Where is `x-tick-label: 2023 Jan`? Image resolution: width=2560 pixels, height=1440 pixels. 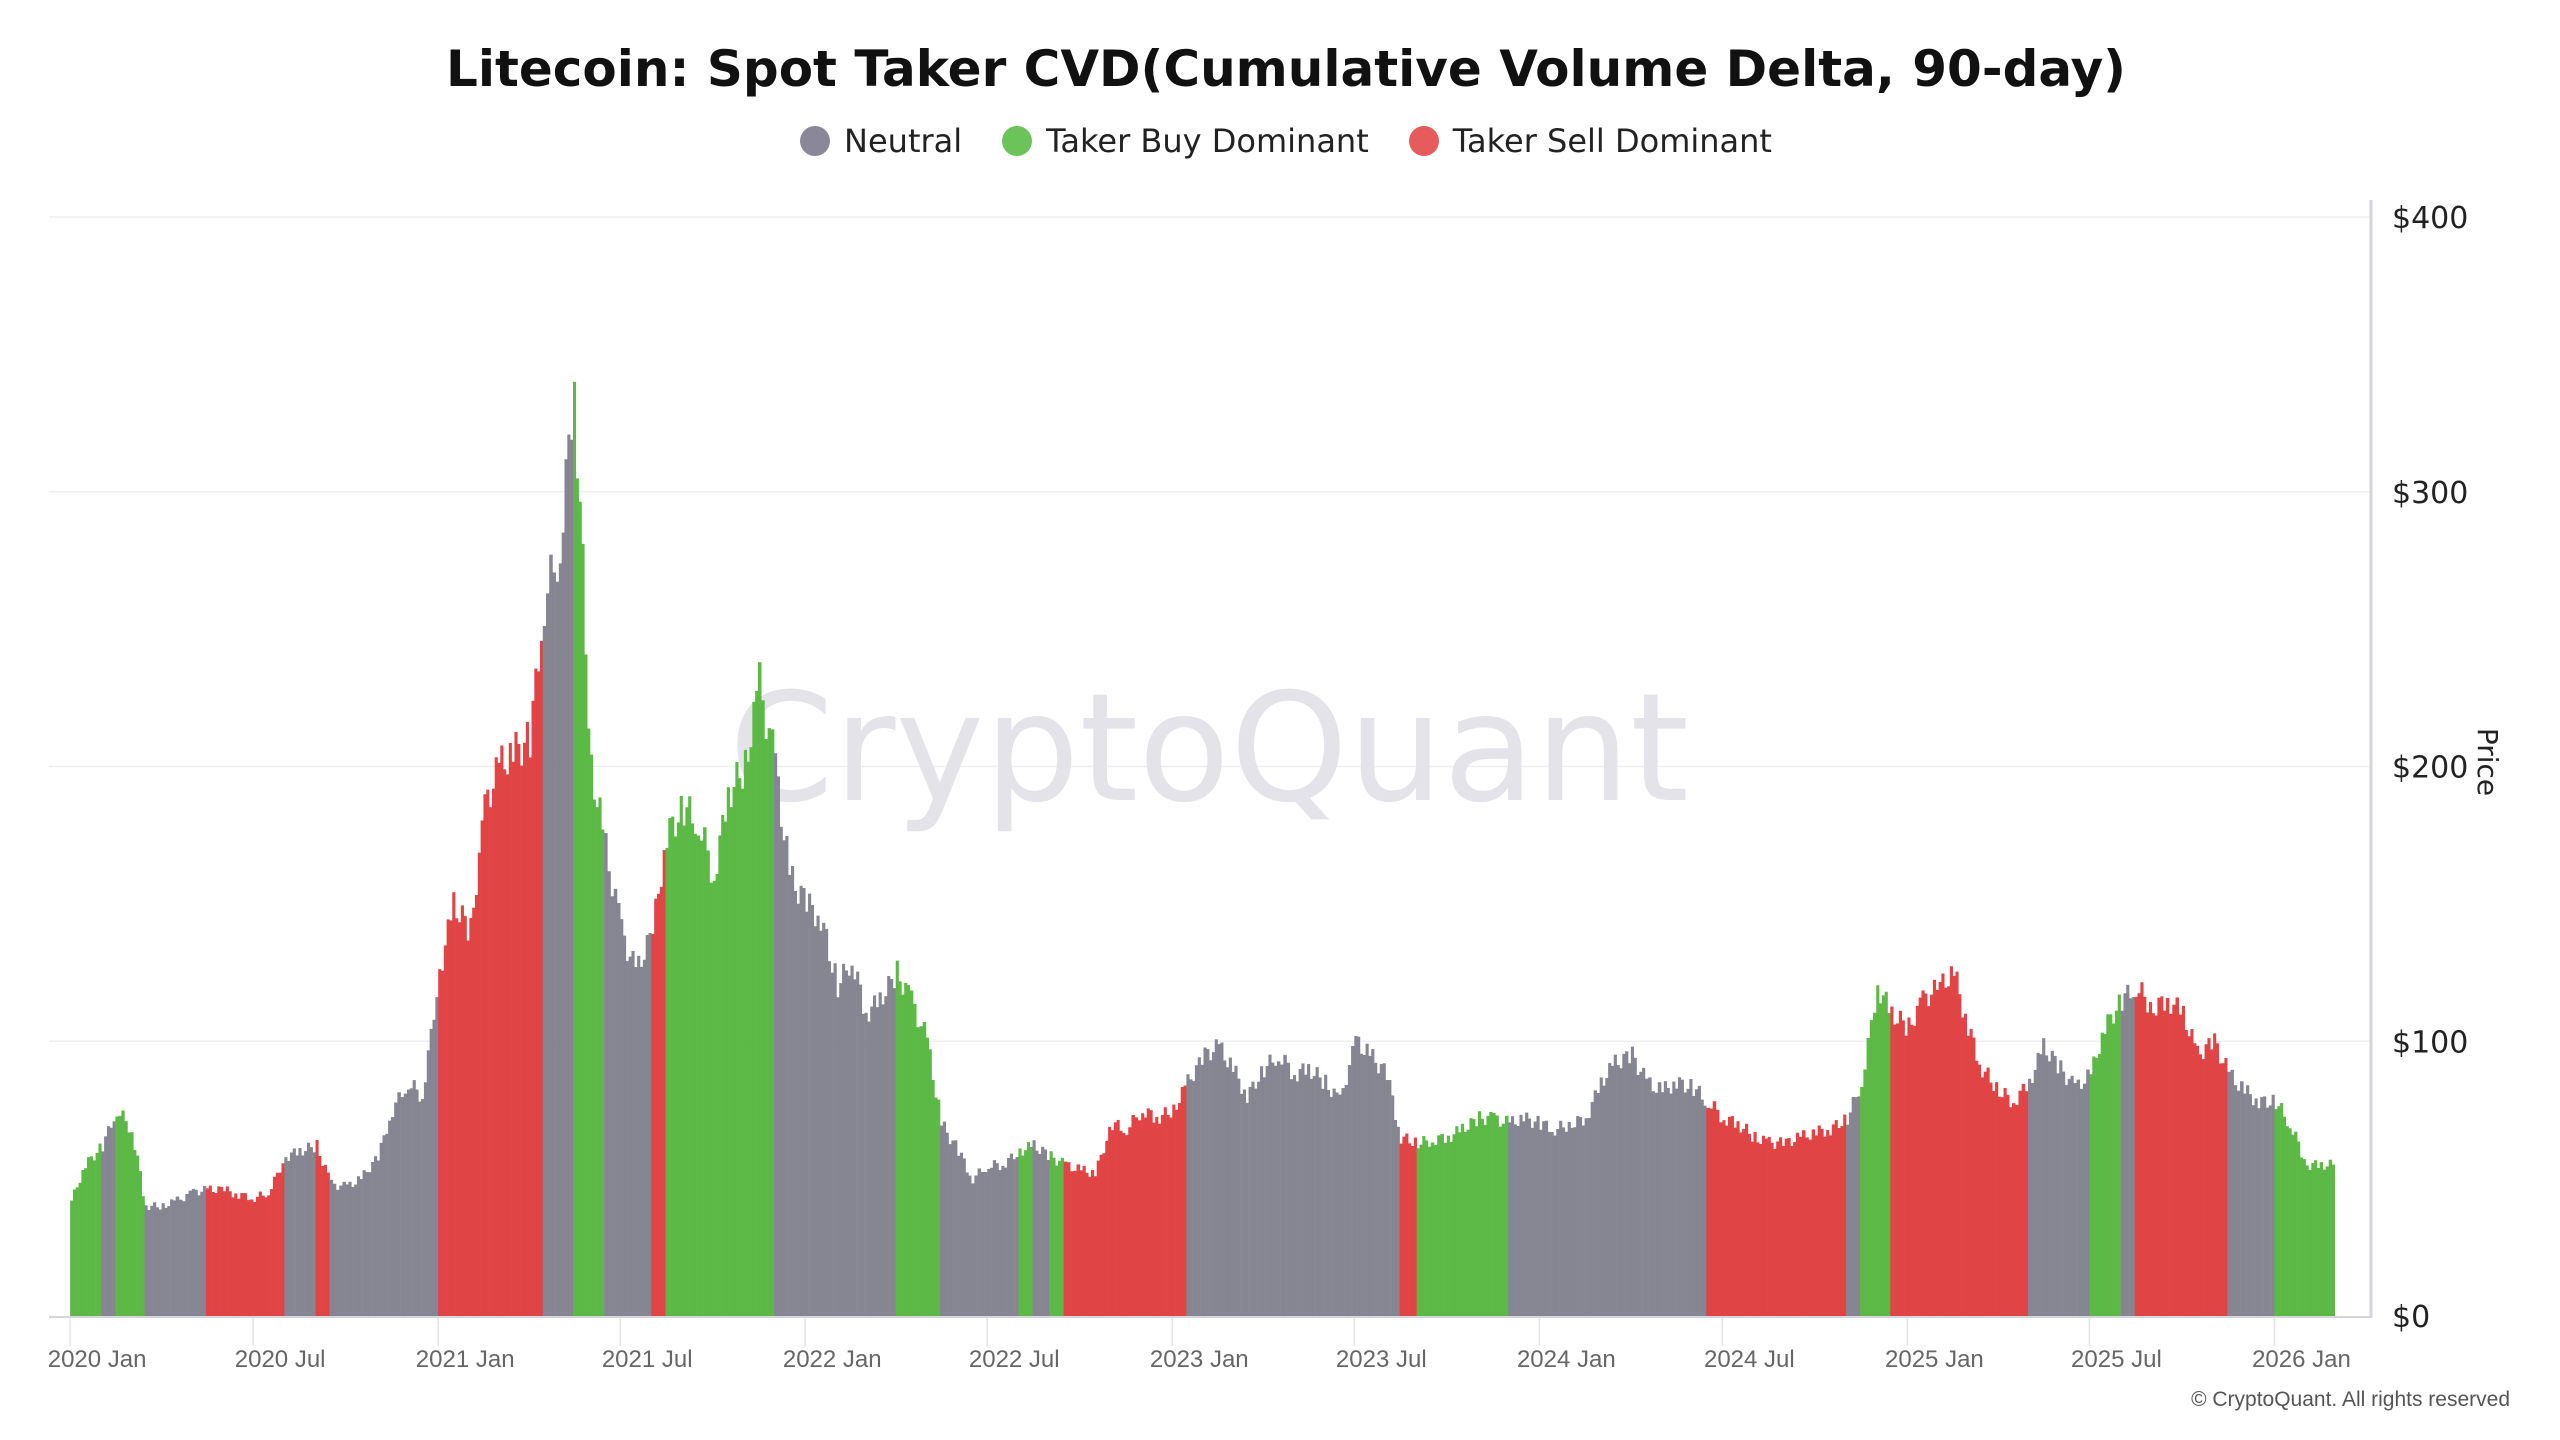
x-tick-label: 2023 Jan is located at coordinates (1199, 1359).